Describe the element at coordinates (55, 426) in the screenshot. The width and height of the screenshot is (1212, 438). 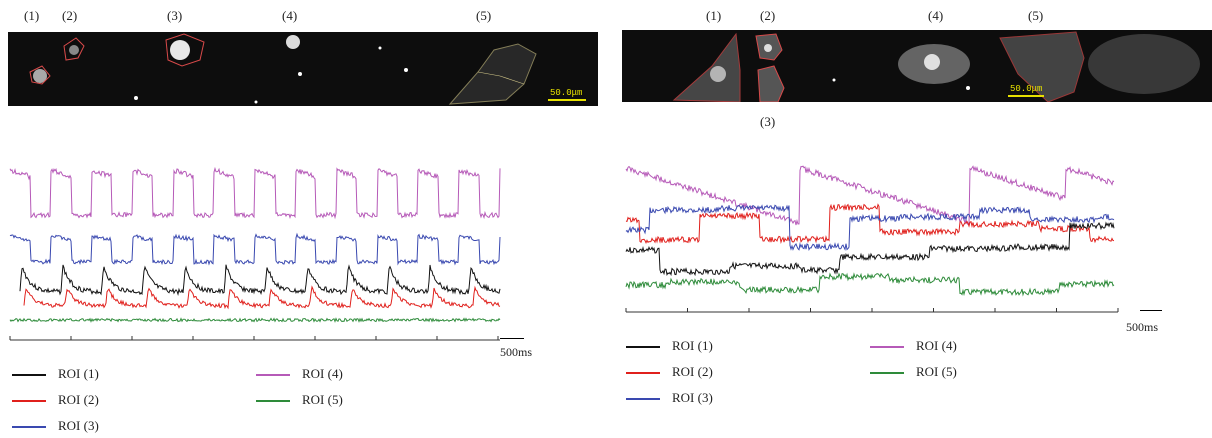
I see `left-legend-roi3: ROI (3)` at that location.